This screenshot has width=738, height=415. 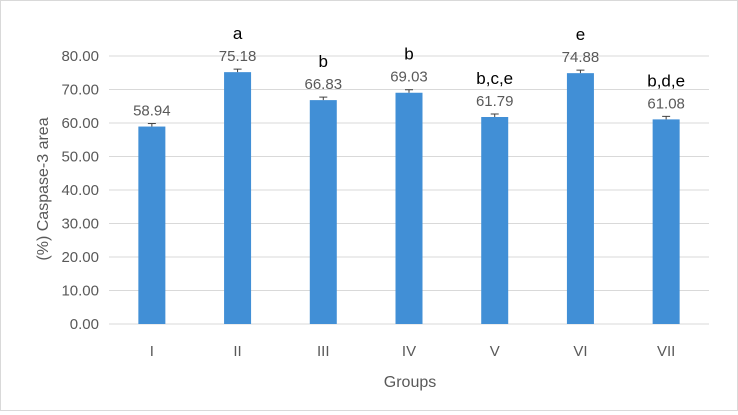 What do you see at coordinates (409, 77) in the screenshot?
I see `data-label: 69.03` at bounding box center [409, 77].